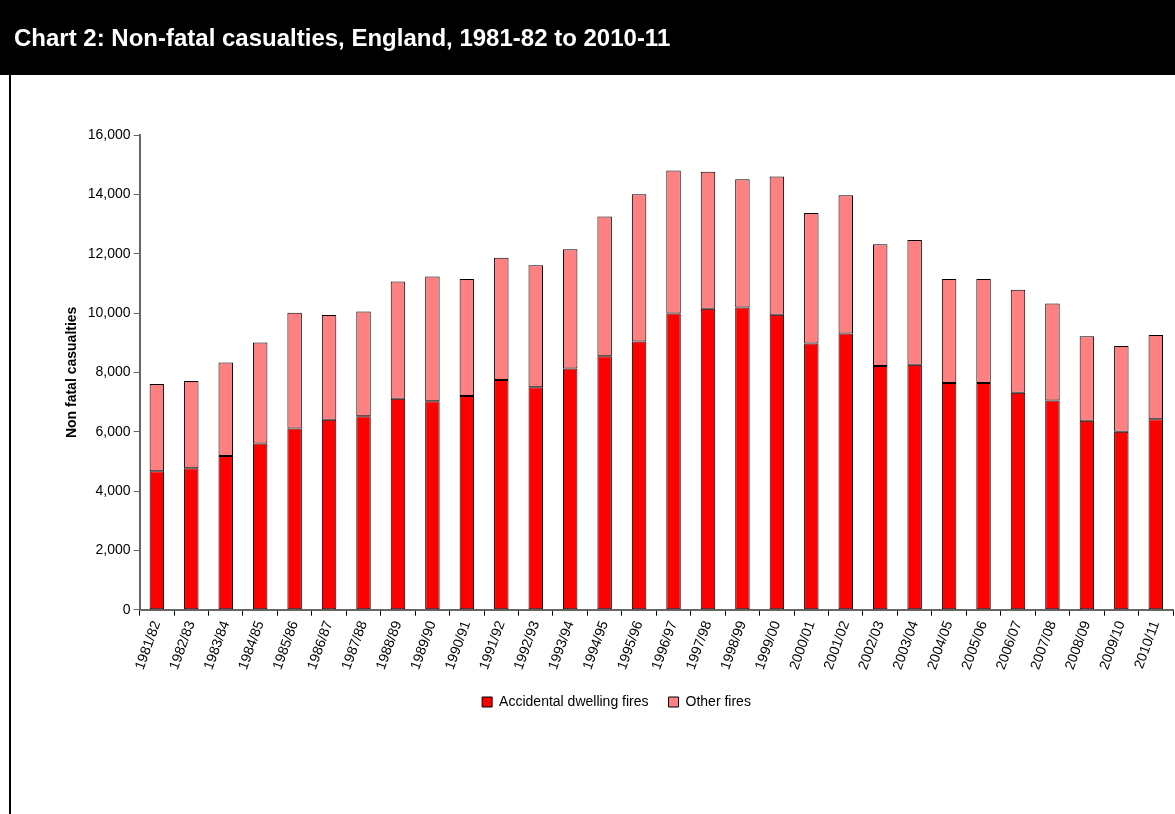 The height and width of the screenshot is (814, 1175). What do you see at coordinates (109, 193) in the screenshot?
I see `y-tick-label: 14,000` at bounding box center [109, 193].